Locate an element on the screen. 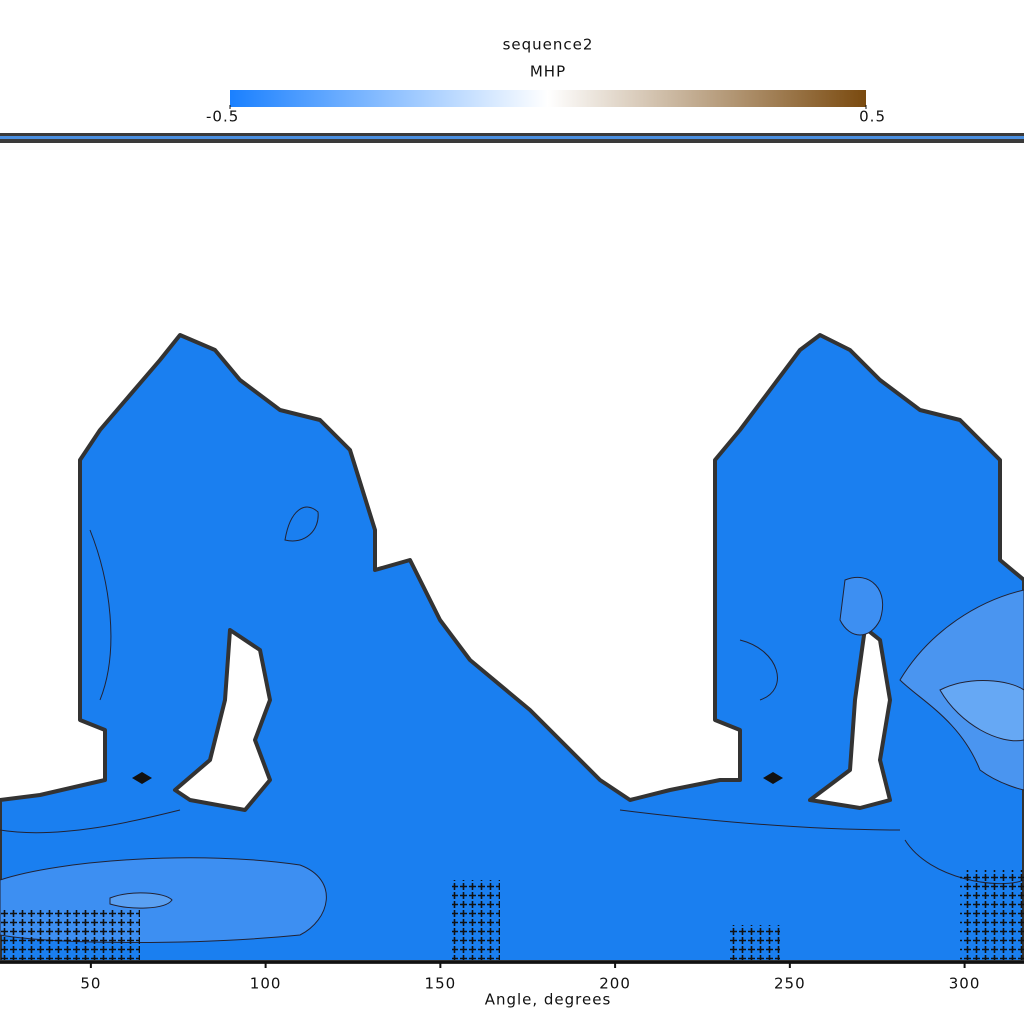  x-tick-label: 250 is located at coordinates (790, 984).